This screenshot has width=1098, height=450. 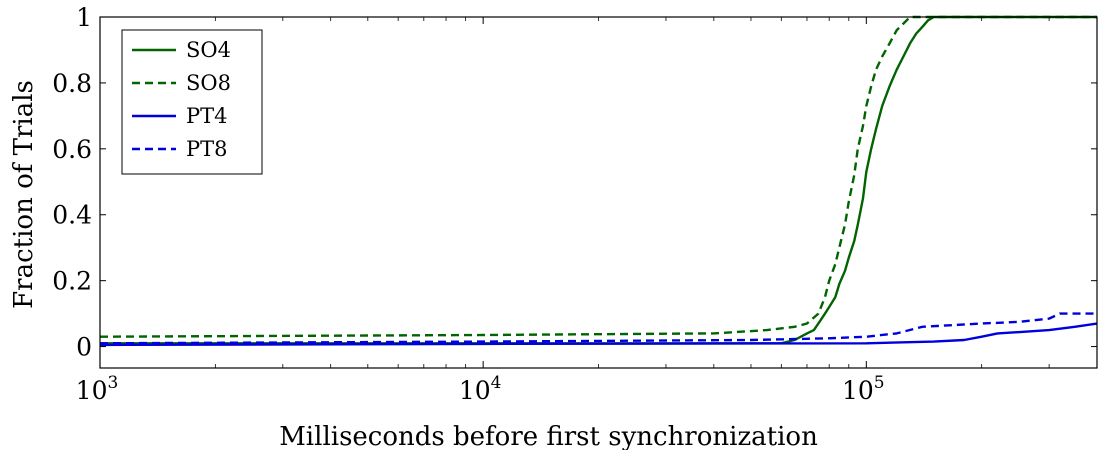 I want to click on x-tick-label: 10⁴, so click(x=480, y=389).